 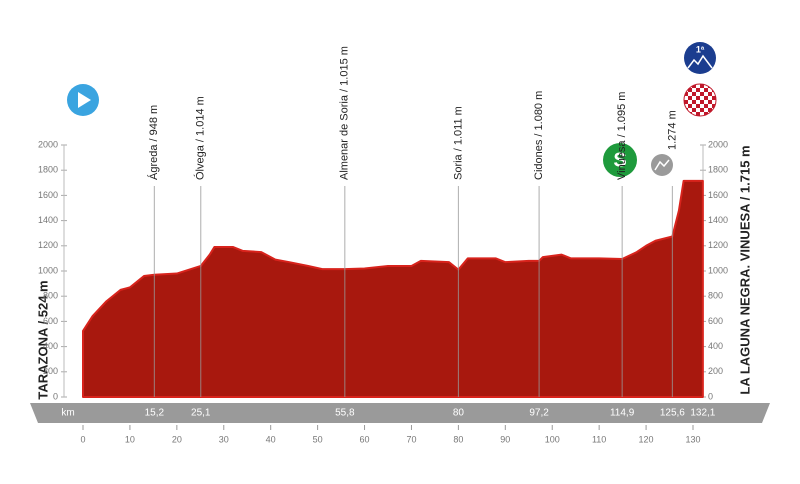 What do you see at coordinates (672, 413) in the screenshot?
I see `landmark-km: 125,6` at bounding box center [672, 413].